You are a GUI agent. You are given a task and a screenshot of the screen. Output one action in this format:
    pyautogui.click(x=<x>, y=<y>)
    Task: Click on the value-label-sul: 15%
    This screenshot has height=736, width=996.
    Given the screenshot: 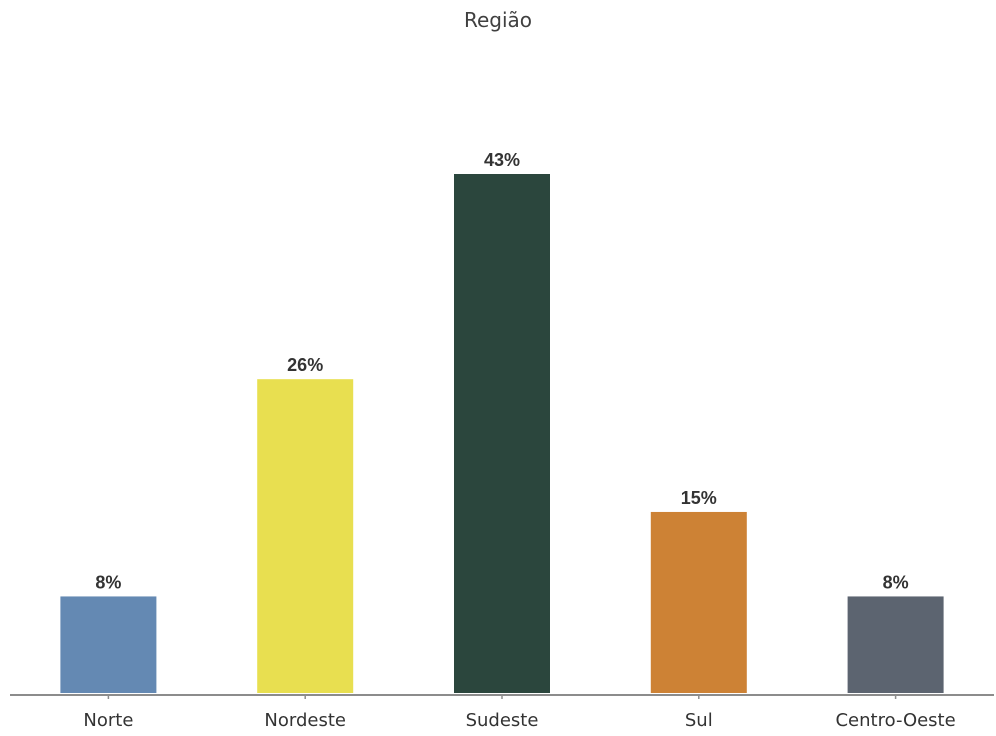 What is the action you would take?
    pyautogui.click(x=699, y=498)
    